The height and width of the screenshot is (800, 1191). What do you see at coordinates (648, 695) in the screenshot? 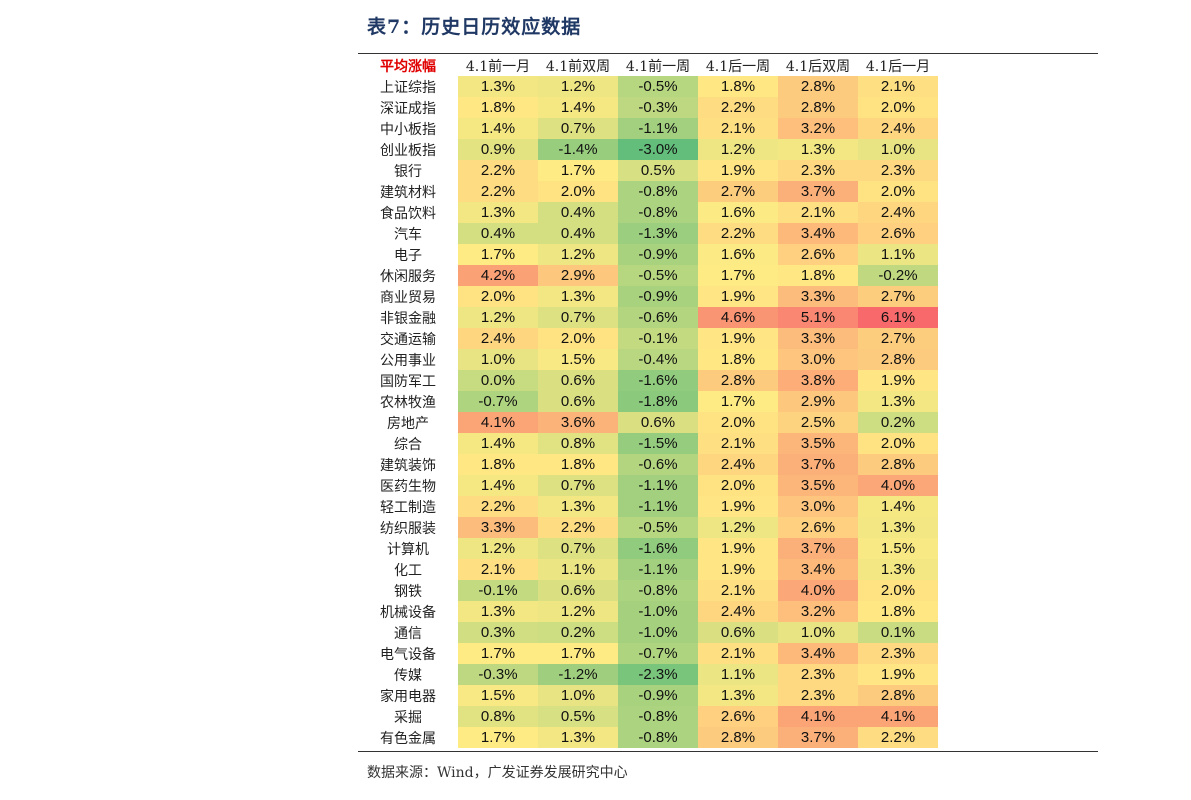
I see `table-row: 家用电器 1.5% 1.0% -0.9% 1.3% 2.3% 2.8%` at bounding box center [648, 695].